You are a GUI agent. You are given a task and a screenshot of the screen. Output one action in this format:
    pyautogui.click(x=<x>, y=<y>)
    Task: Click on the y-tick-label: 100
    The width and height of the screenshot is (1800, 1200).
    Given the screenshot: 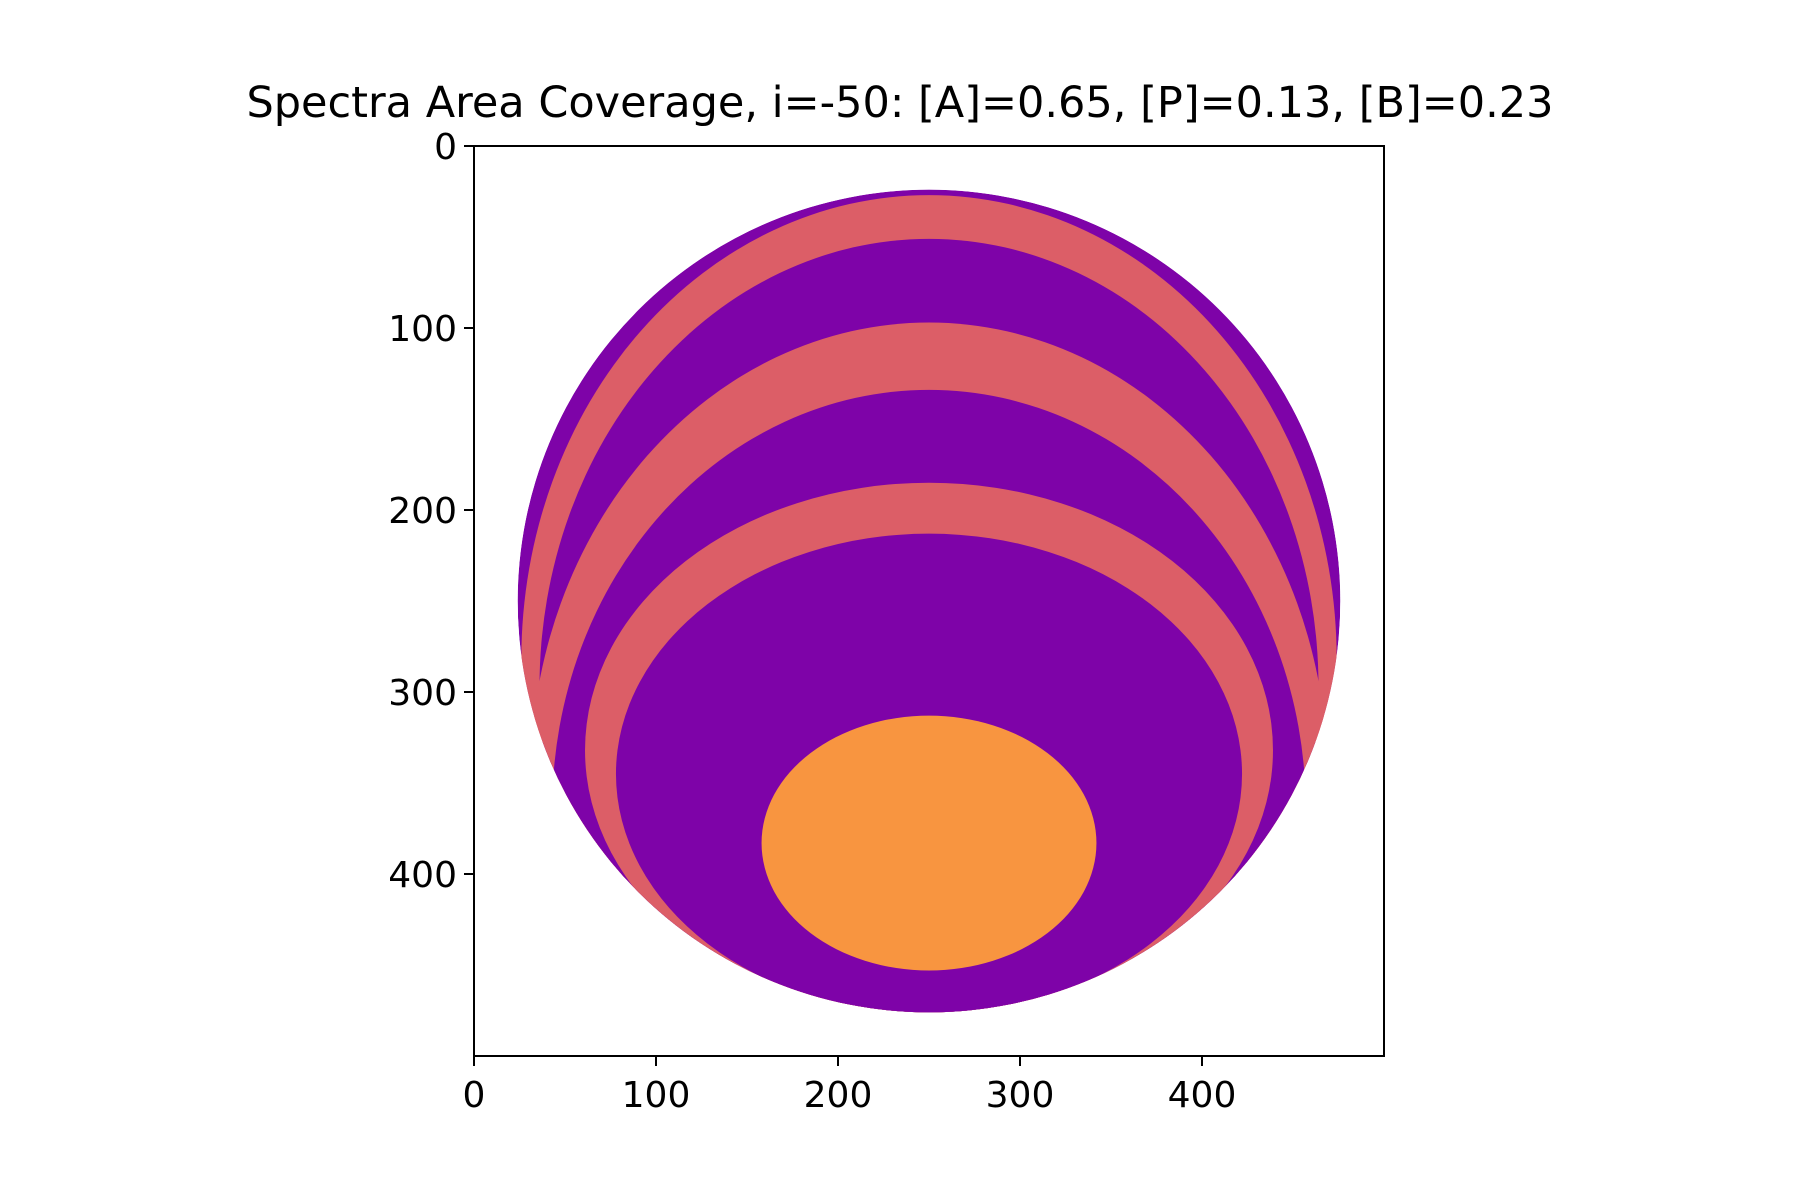 What is the action you would take?
    pyautogui.click(x=422, y=329)
    